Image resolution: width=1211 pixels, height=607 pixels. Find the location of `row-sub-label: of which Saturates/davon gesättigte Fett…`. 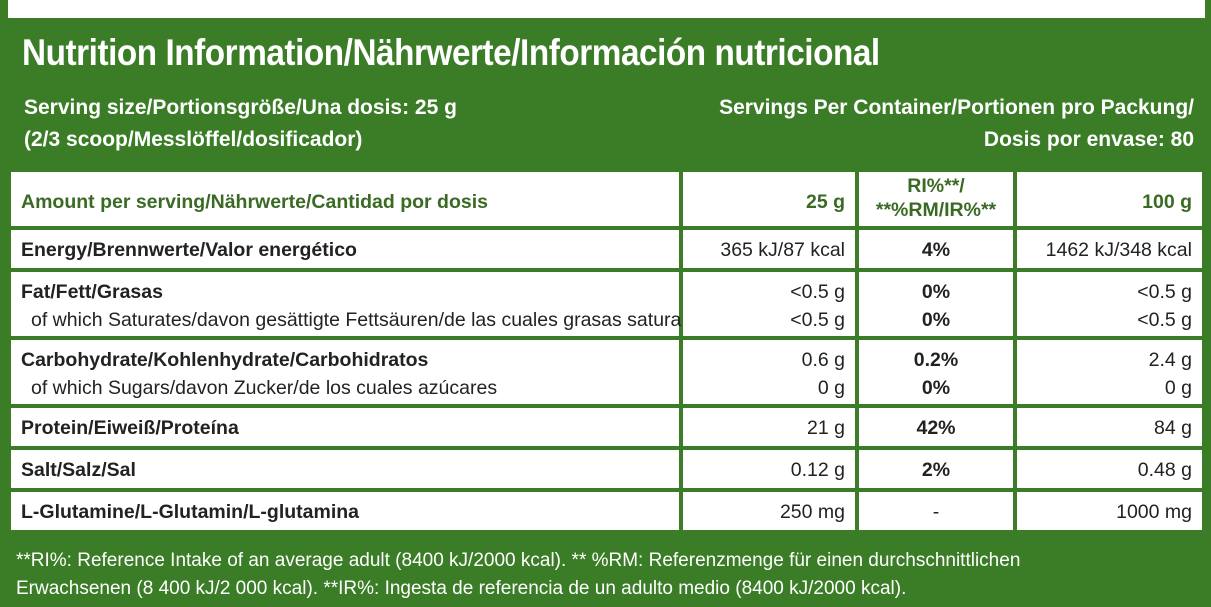

row-sub-label: of which Saturates/davon gesättigte Fett… is located at coordinates (372, 320).